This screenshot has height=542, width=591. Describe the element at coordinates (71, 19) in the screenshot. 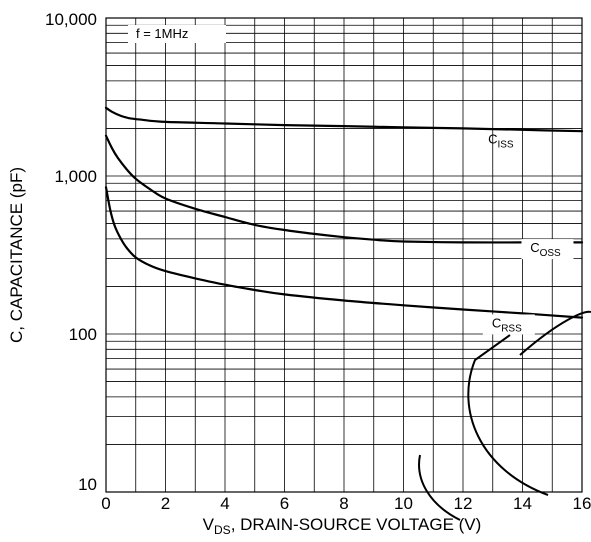

I see `y-tick-label: 10,000` at that location.